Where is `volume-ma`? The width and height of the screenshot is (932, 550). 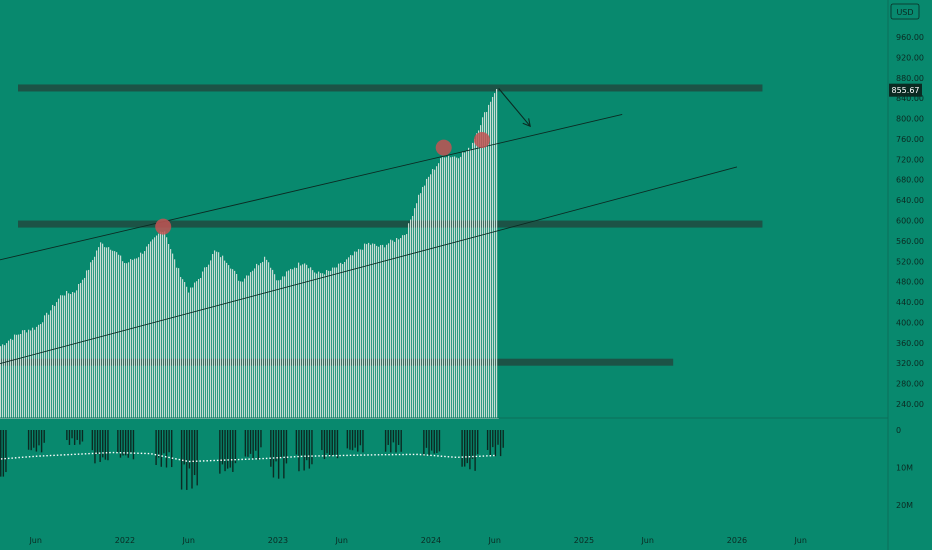
volume-ma is located at coordinates (247, 457).